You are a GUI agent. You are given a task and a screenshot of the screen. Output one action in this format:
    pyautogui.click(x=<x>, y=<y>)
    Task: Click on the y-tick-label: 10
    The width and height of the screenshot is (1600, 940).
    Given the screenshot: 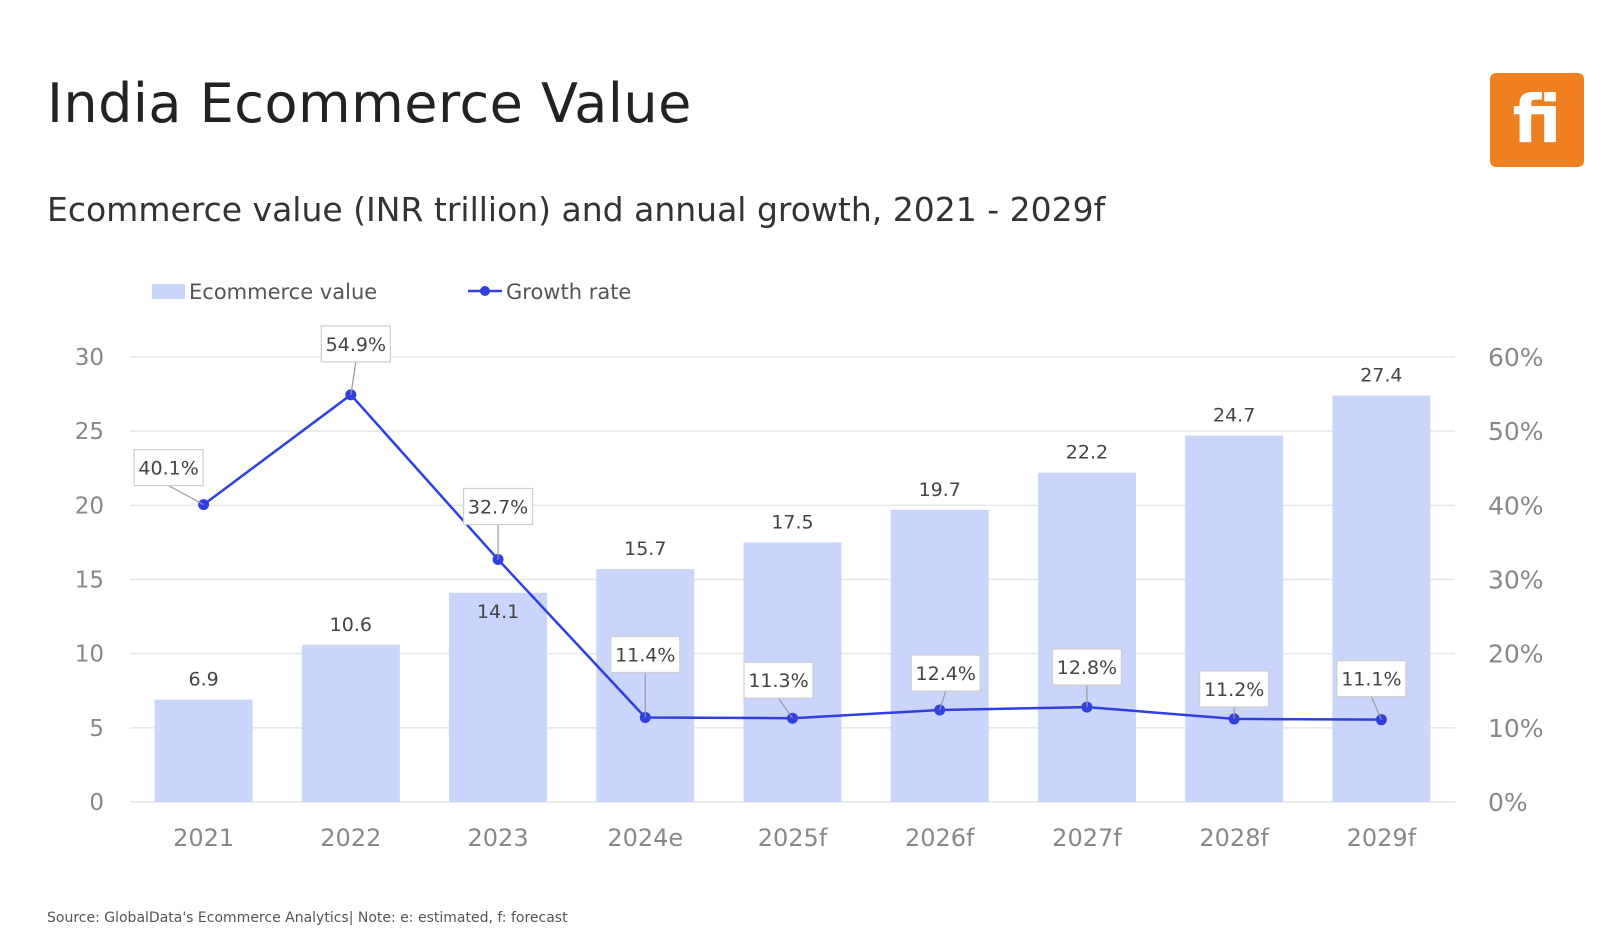 What is the action you would take?
    pyautogui.click(x=89, y=655)
    